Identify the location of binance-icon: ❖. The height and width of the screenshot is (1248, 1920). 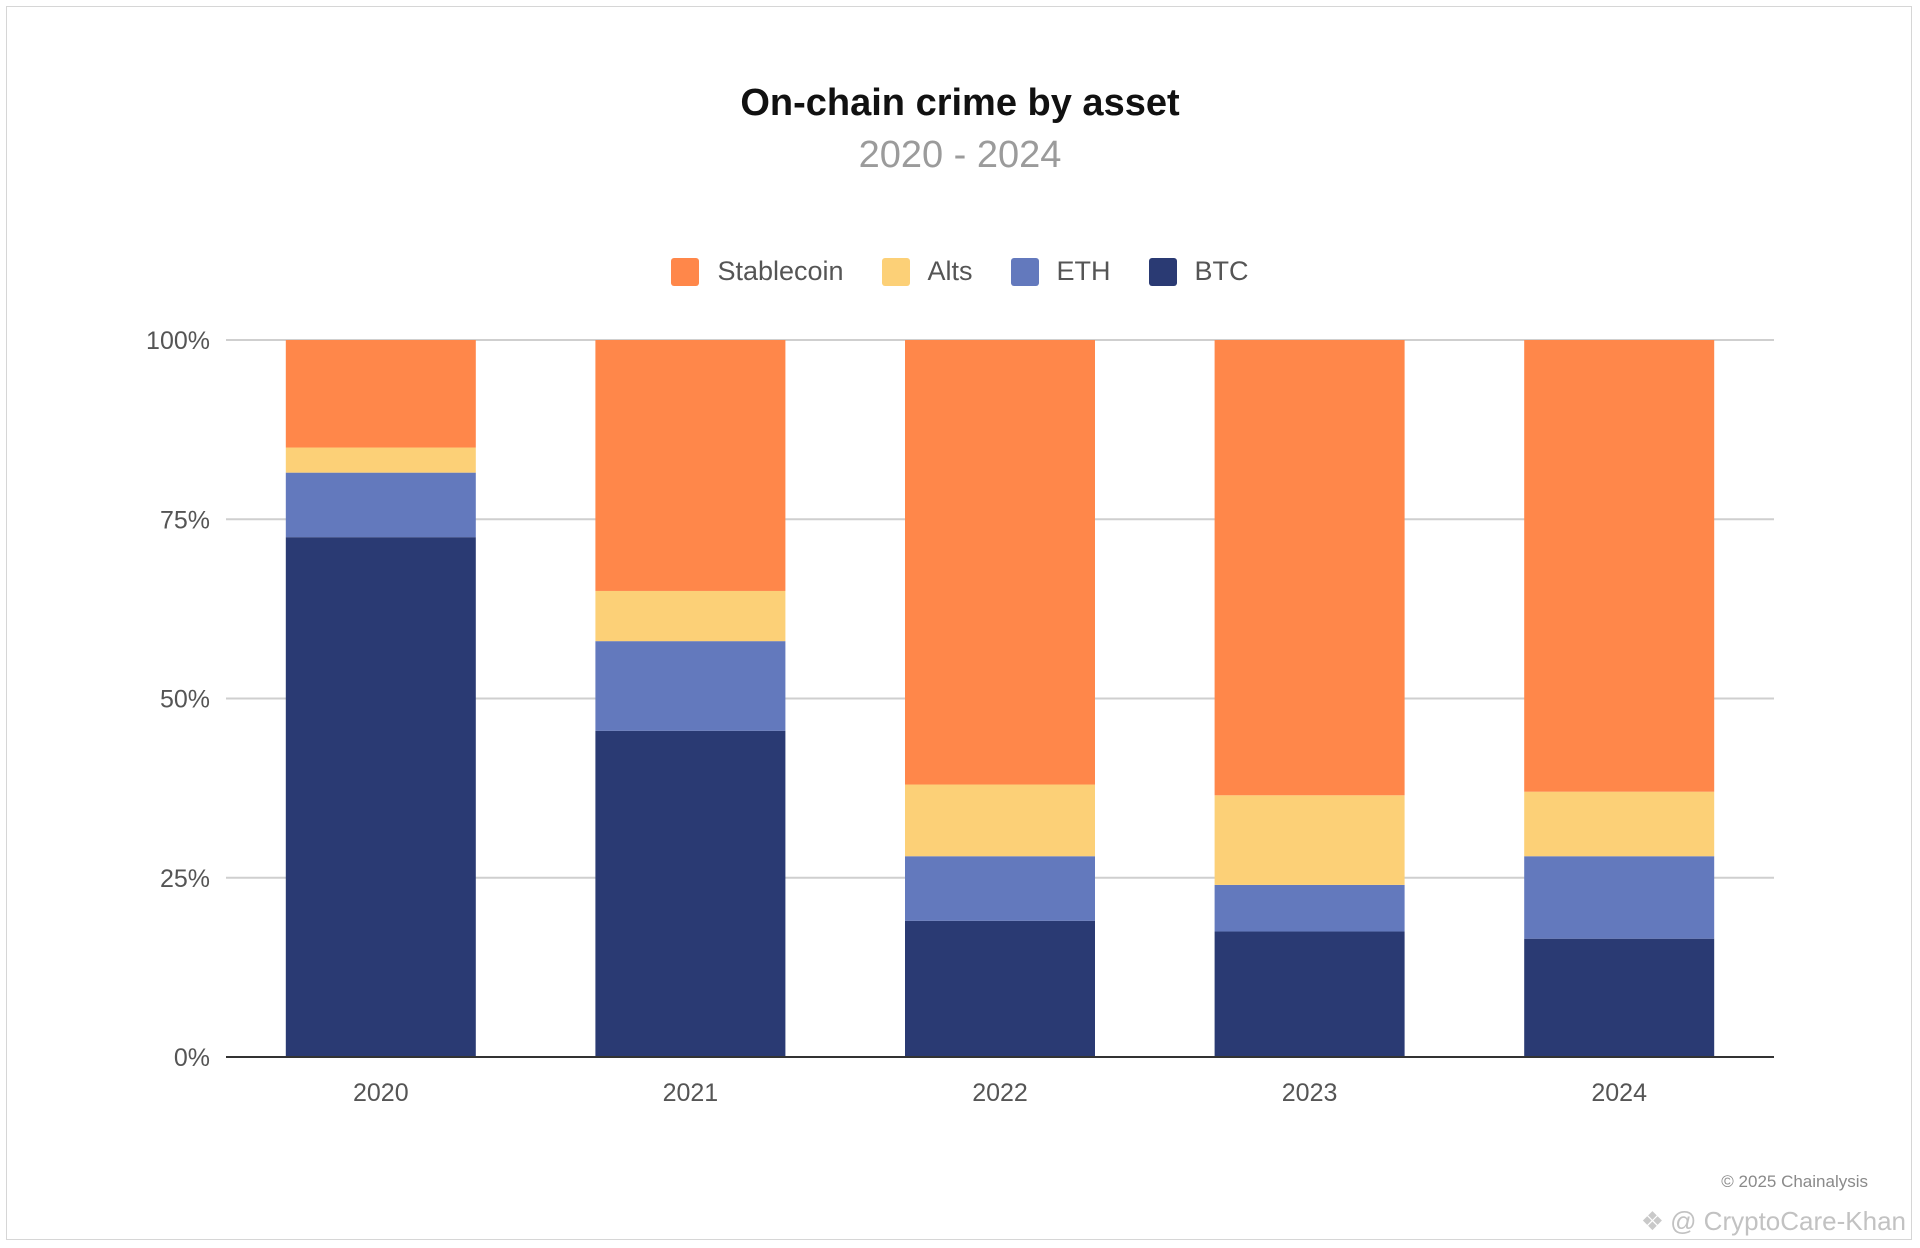
(1652, 1221).